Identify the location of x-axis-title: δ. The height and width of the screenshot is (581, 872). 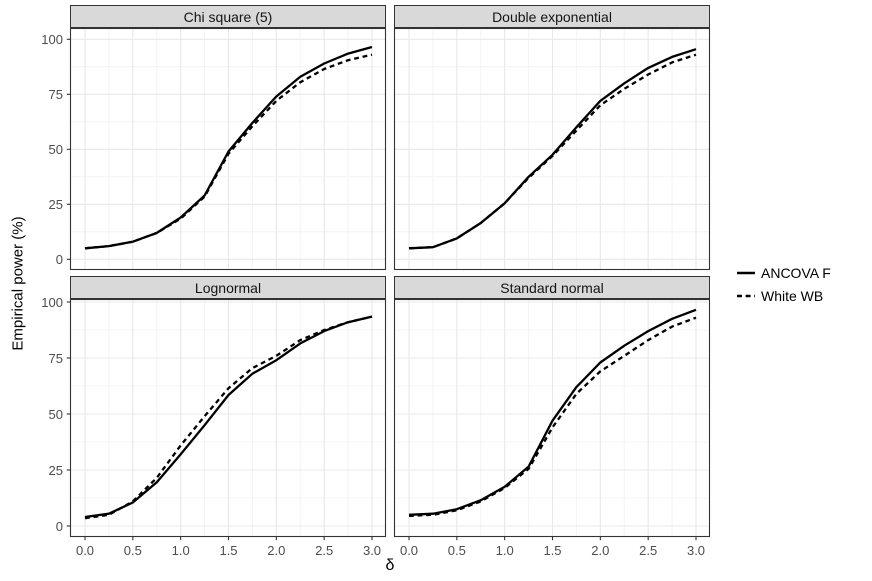
(390, 565).